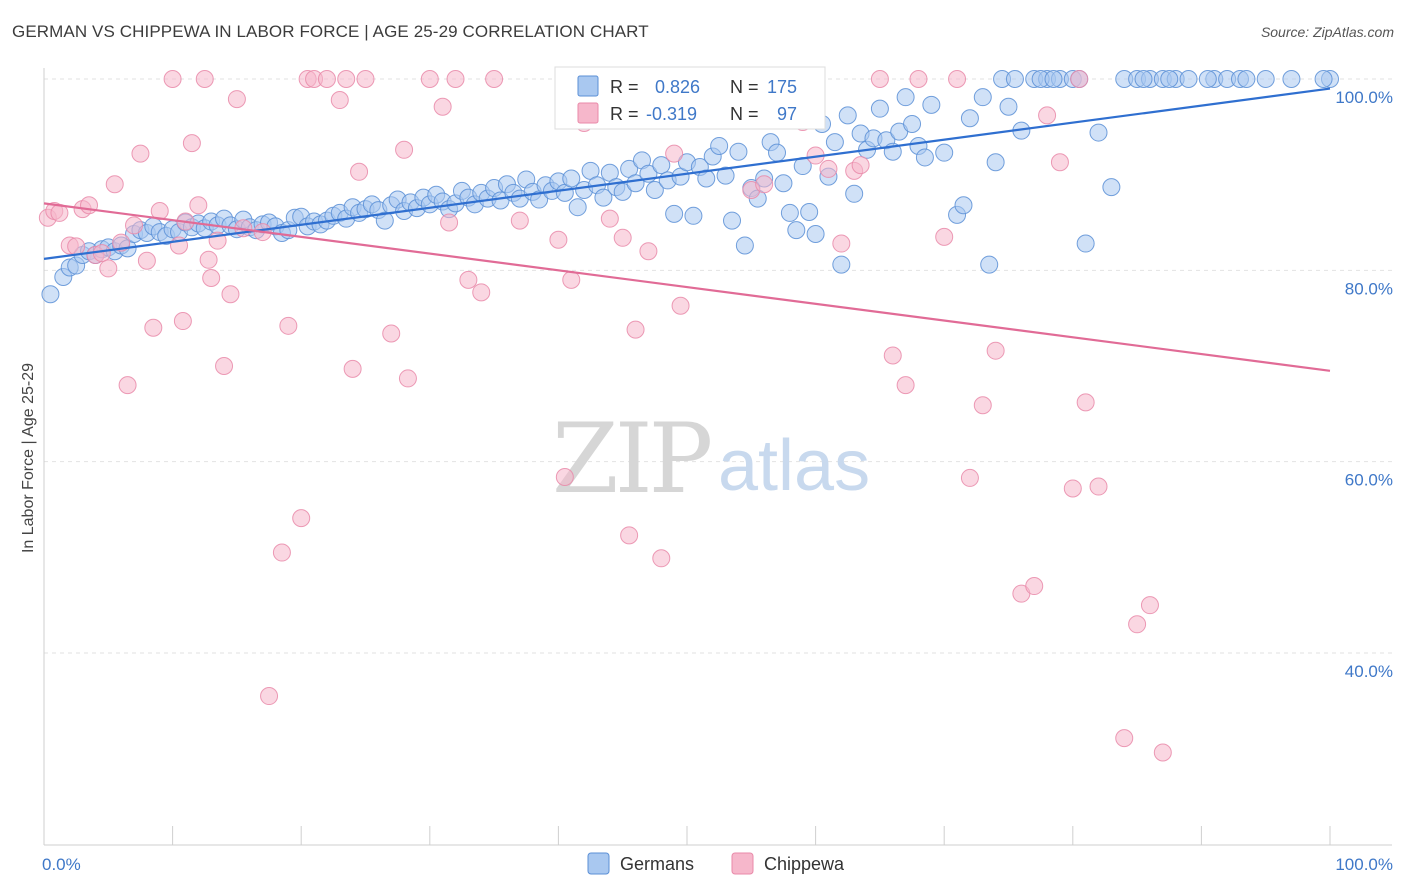 The image size is (1406, 892). I want to click on series-legend: Germans Chippewa, so click(716, 863).